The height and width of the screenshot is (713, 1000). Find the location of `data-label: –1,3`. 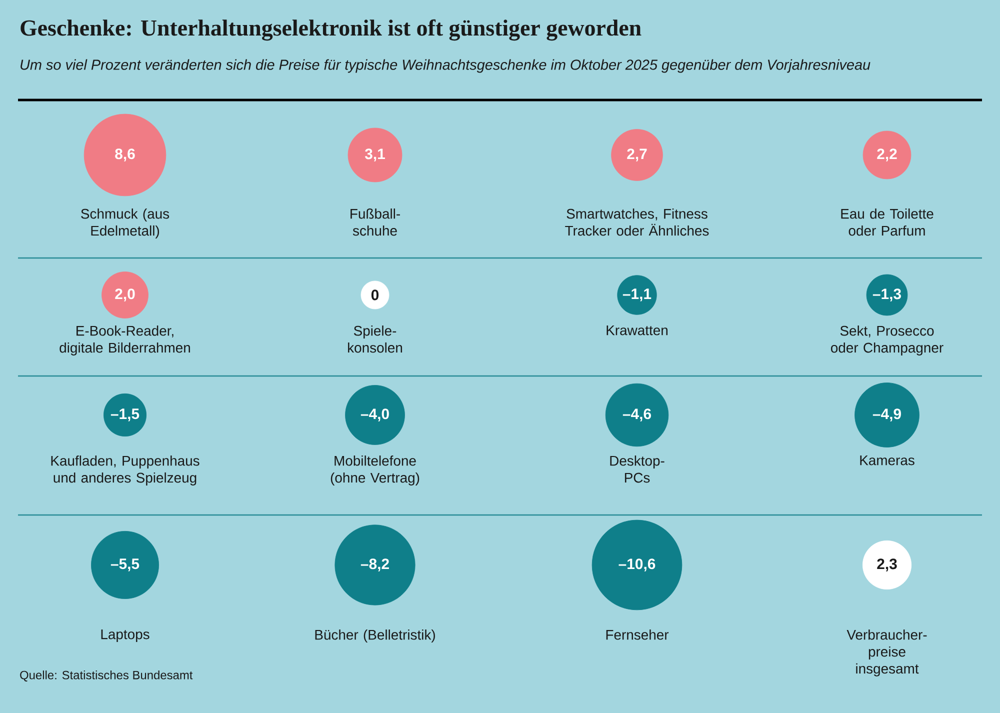

data-label: –1,3 is located at coordinates (886, 295).